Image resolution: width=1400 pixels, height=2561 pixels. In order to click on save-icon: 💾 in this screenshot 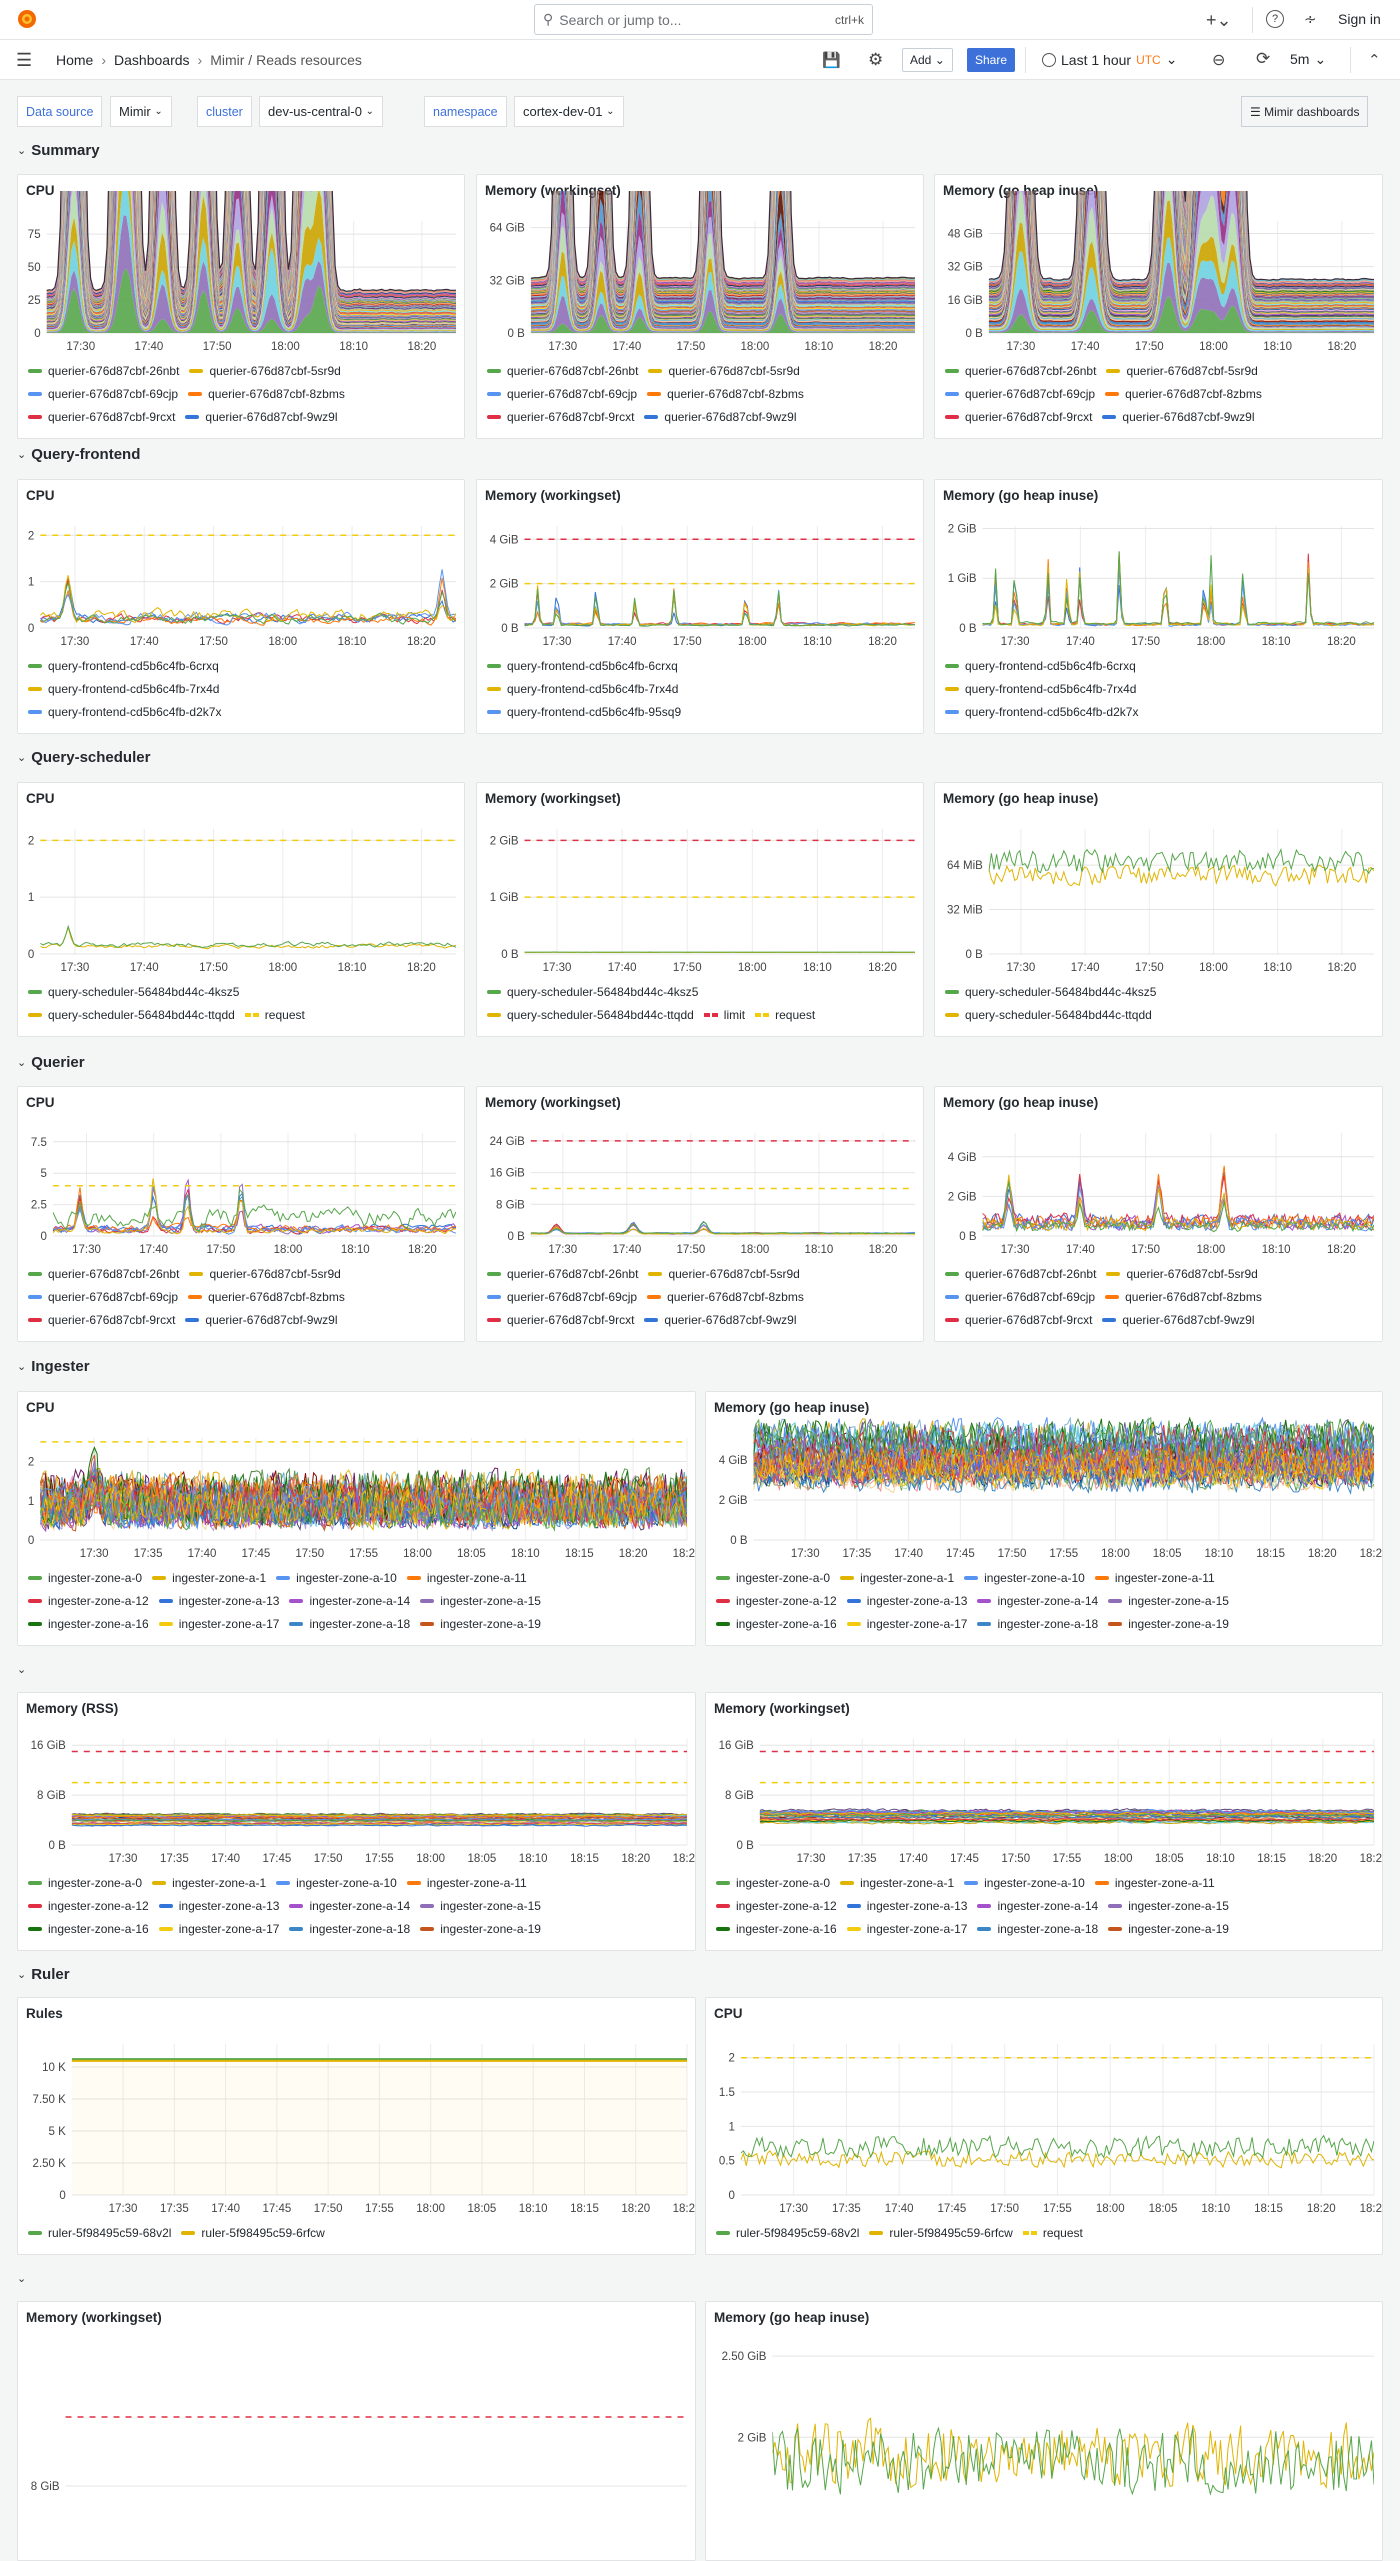, I will do `click(831, 60)`.